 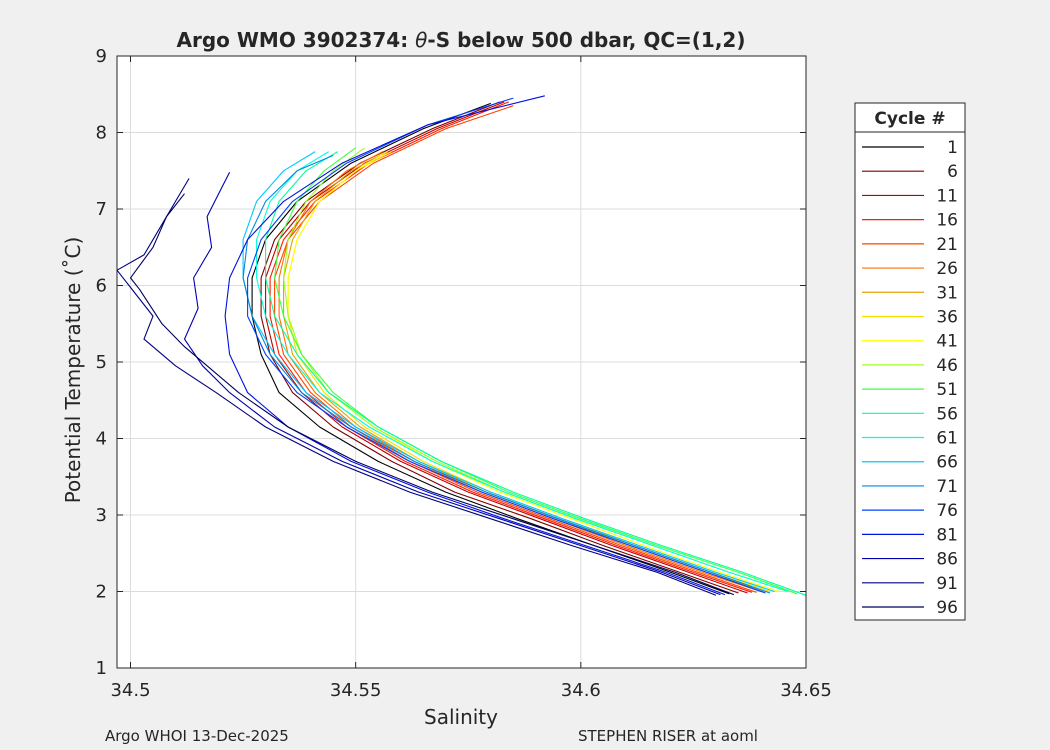 What do you see at coordinates (947, 293) in the screenshot?
I see `legend-label: 31` at bounding box center [947, 293].